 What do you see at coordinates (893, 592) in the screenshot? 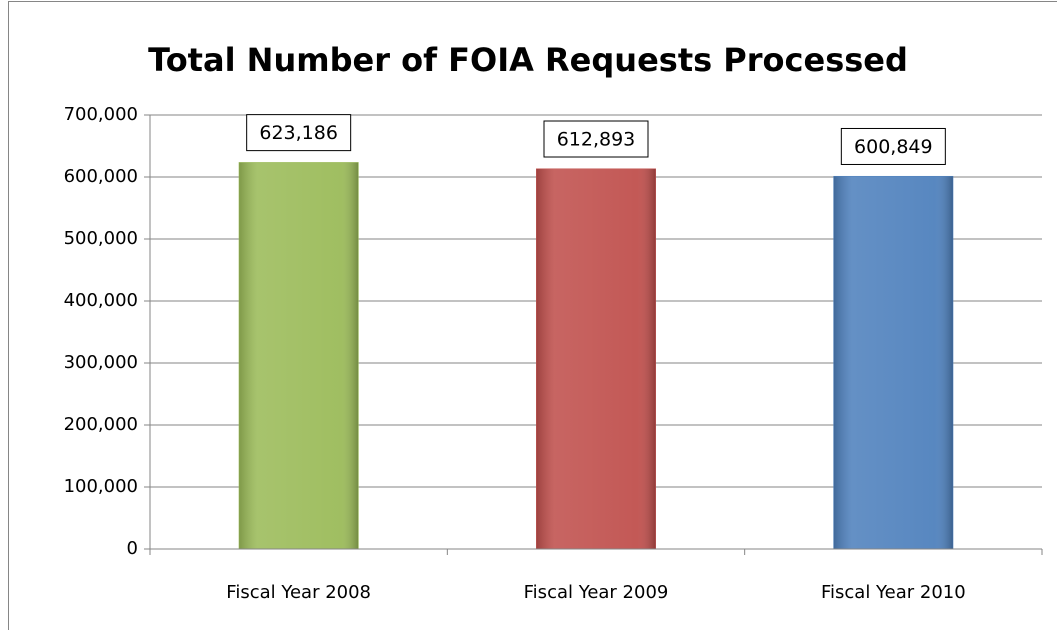
I see `x-tick-label: Fiscal Year 2010` at bounding box center [893, 592].